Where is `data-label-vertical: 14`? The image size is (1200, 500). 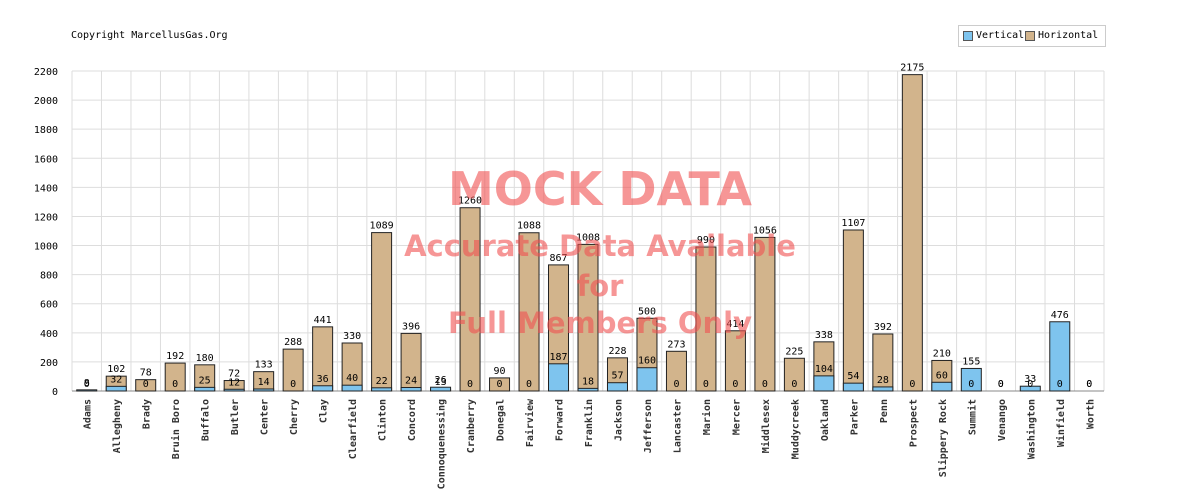 data-label-vertical: 14 is located at coordinates (264, 382).